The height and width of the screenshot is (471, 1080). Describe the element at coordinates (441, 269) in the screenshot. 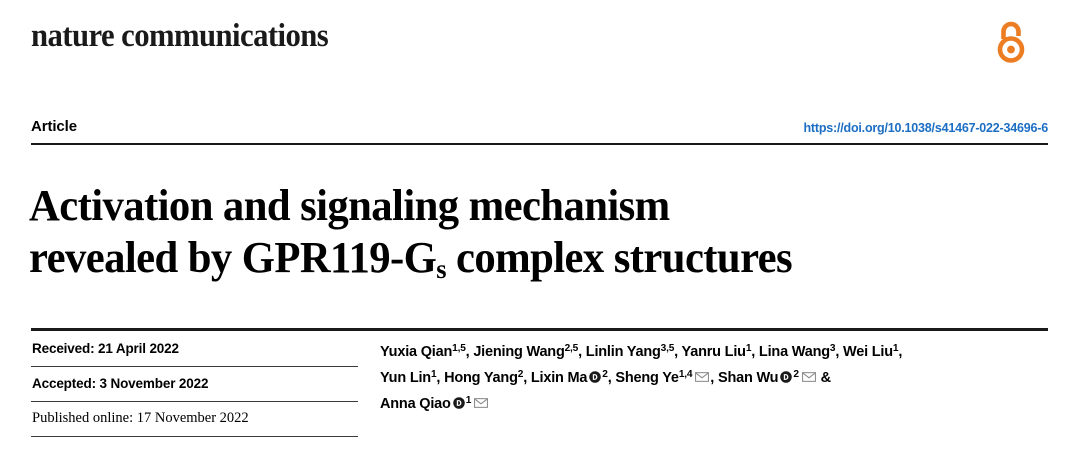

I see `title-subscript-s: s` at that location.